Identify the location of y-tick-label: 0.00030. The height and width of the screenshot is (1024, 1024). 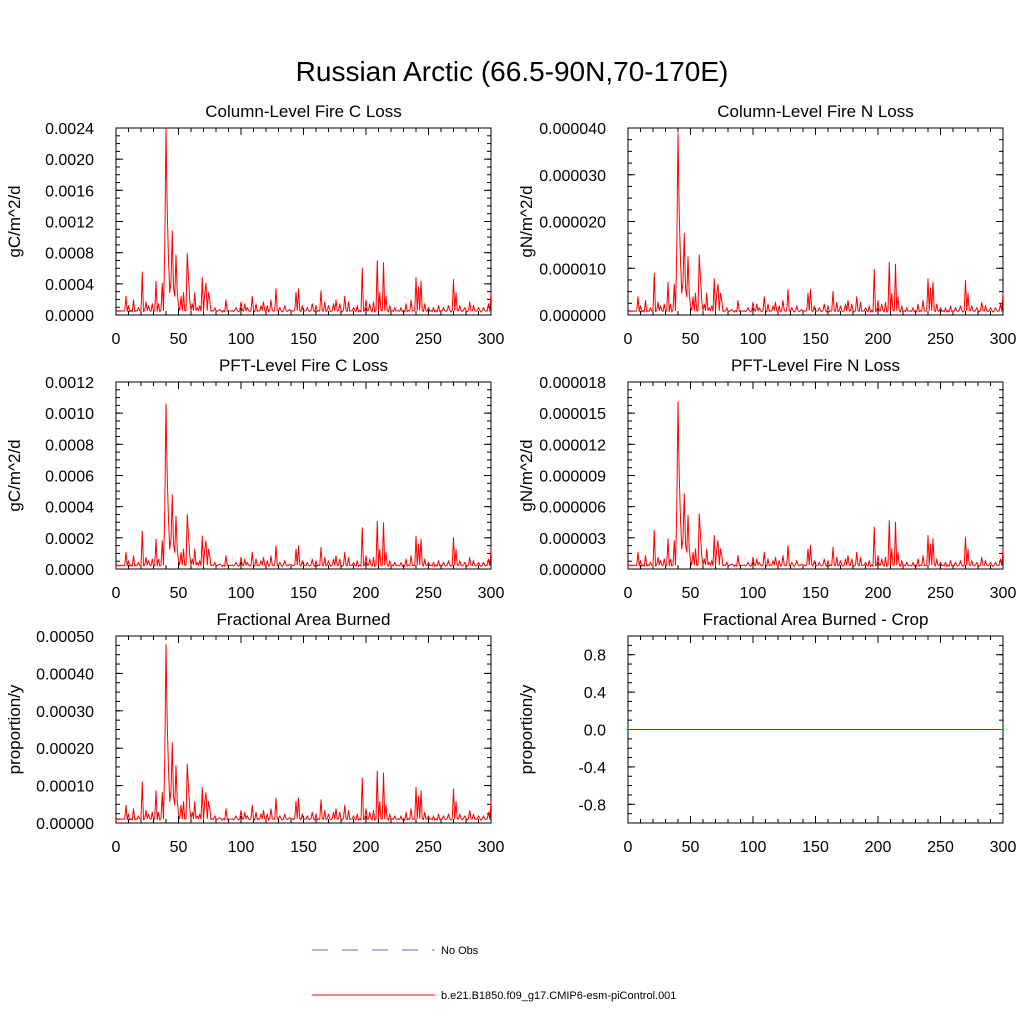
(65, 712).